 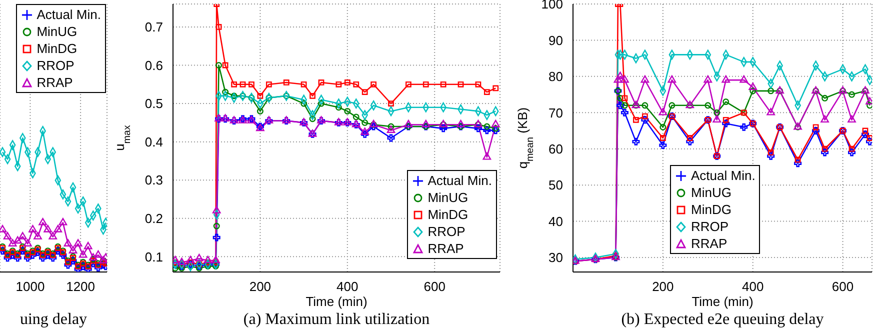 What do you see at coordinates (555, 112) in the screenshot?
I see `y-tick-label: 70` at bounding box center [555, 112].